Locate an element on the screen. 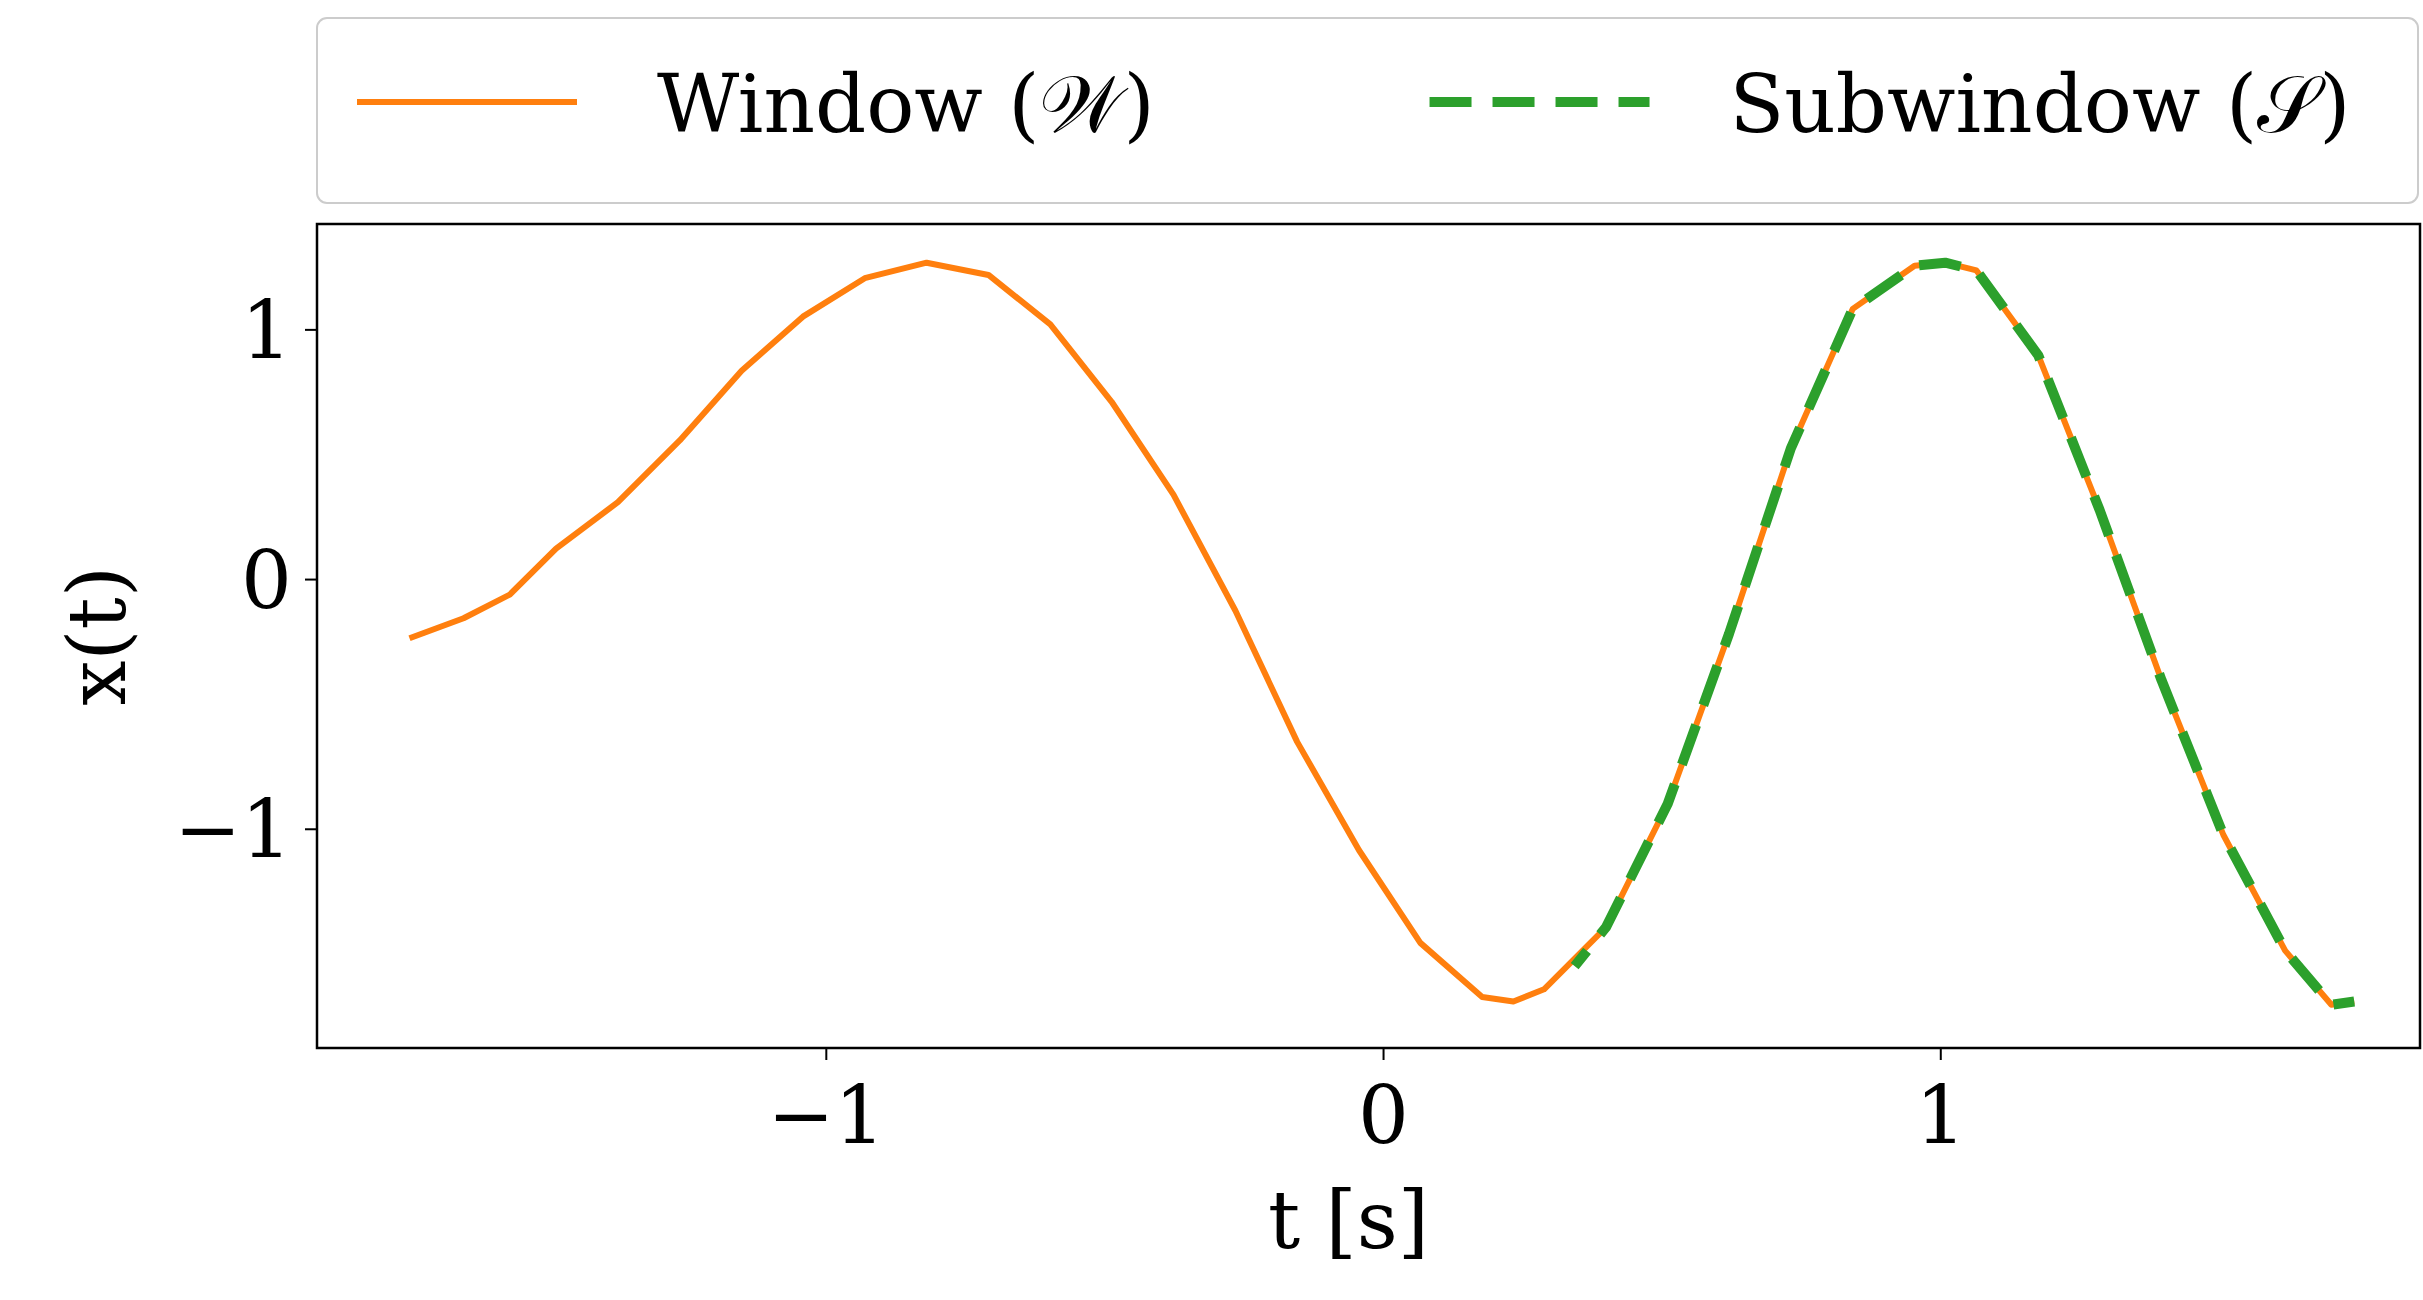  legend-label: Window (𝒲) is located at coordinates (906, 104).